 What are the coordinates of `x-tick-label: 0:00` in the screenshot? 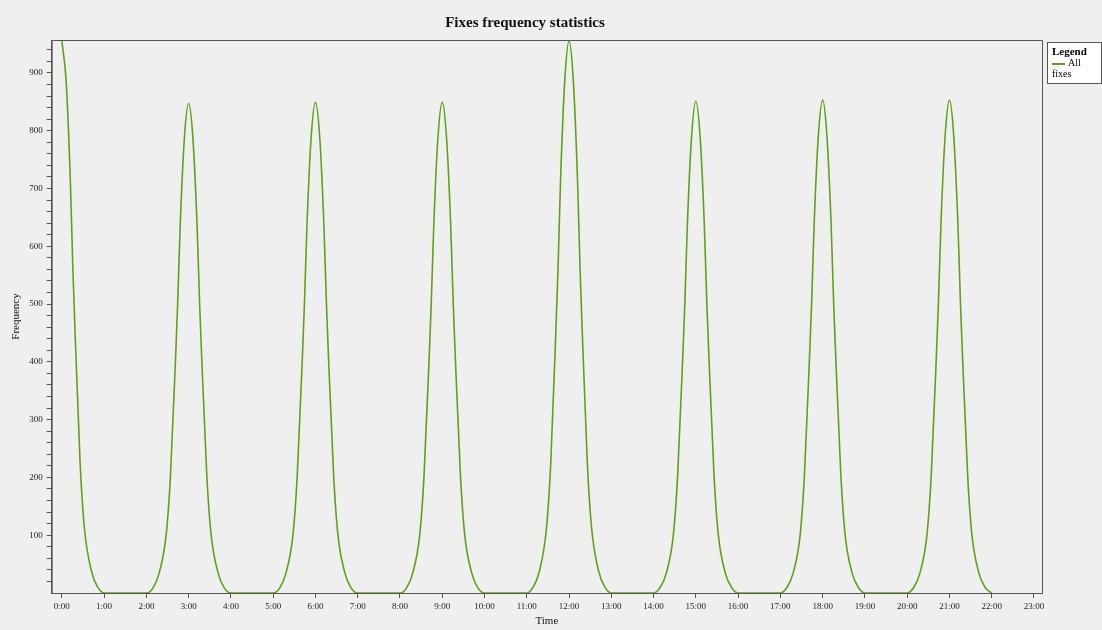 It's located at (62, 605).